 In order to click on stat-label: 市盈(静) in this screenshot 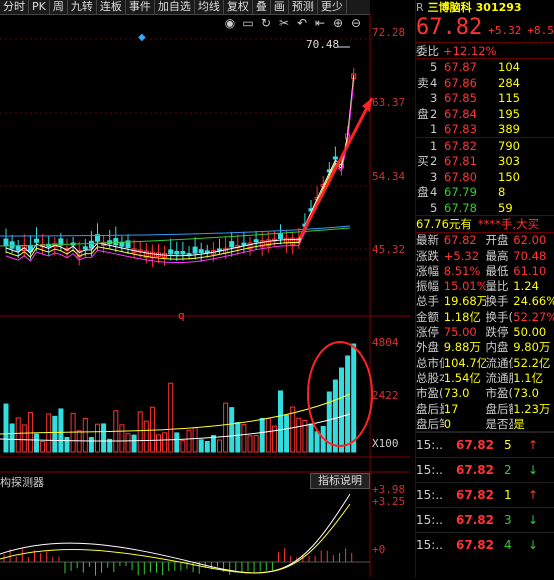, I will do `click(430, 393)`.